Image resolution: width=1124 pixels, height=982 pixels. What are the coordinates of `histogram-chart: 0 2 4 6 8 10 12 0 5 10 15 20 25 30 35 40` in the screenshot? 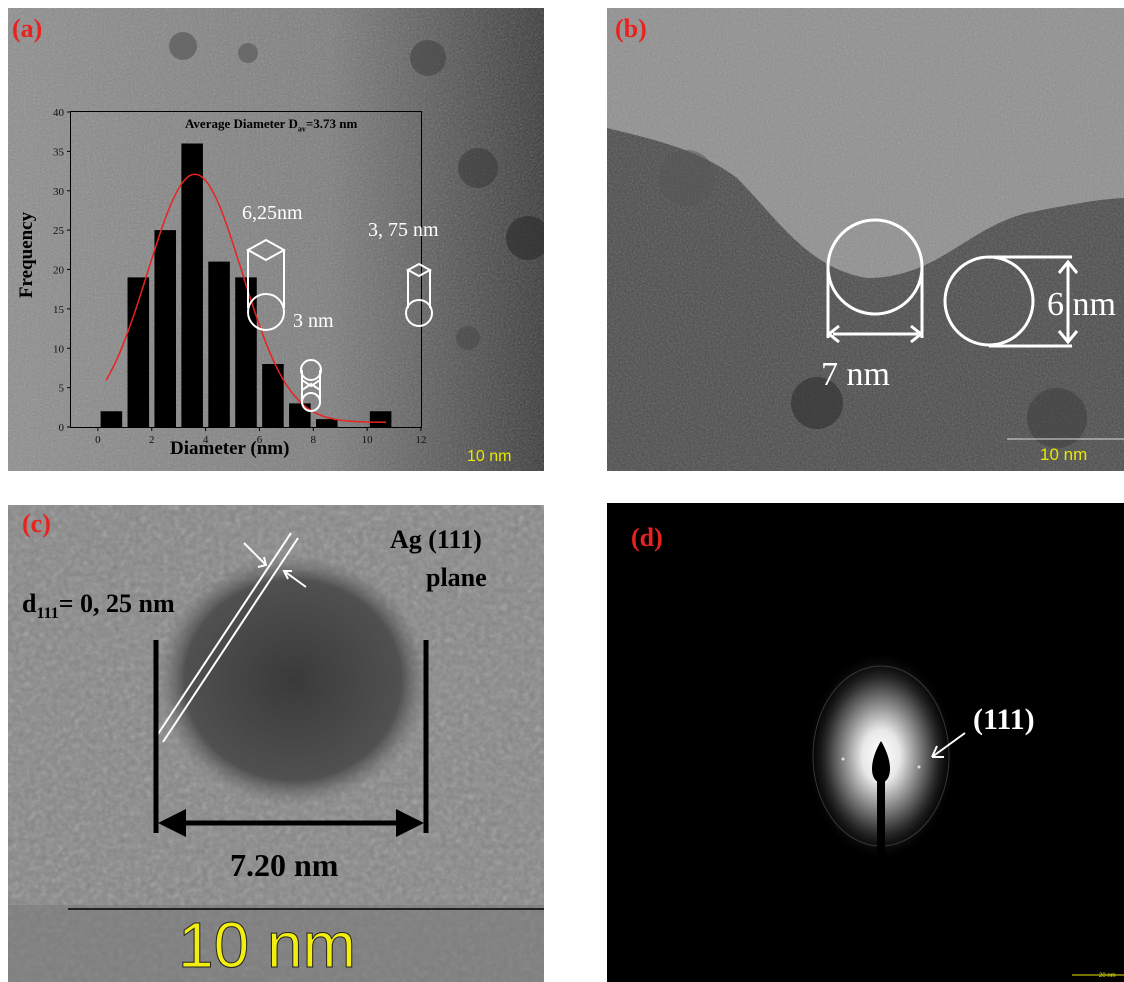 It's located at (240, 276).